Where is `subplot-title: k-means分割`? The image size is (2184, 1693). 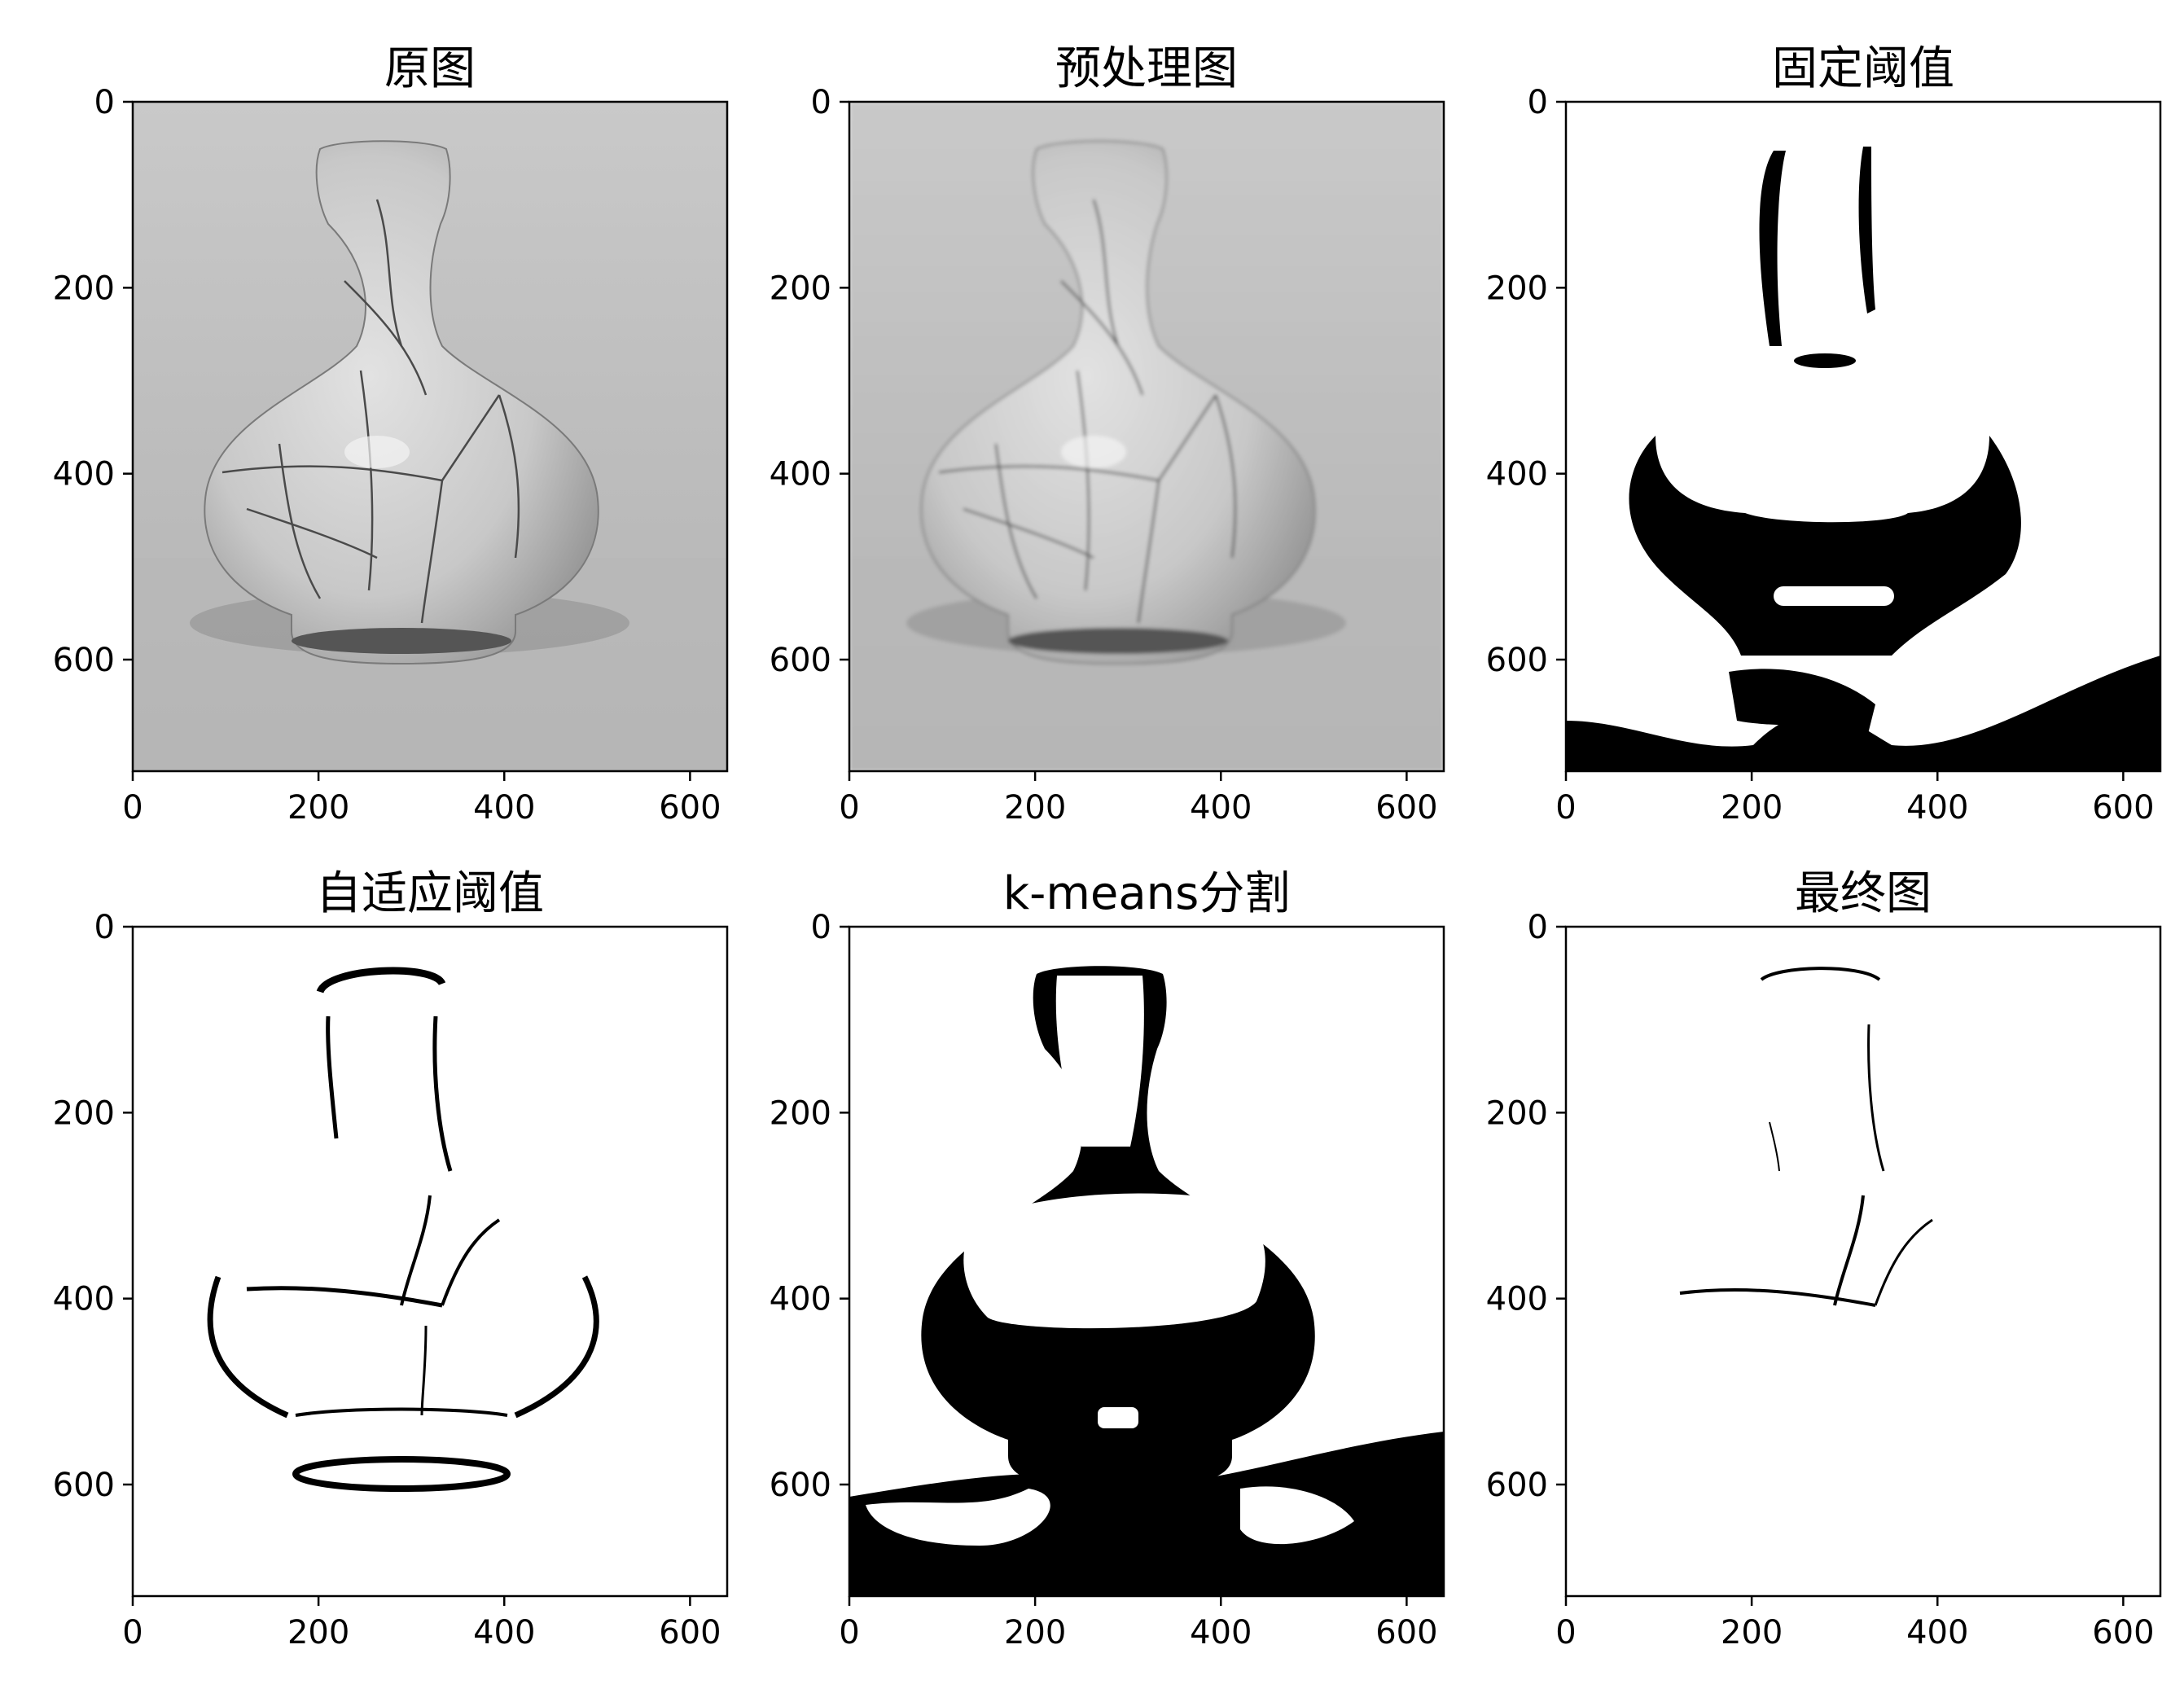
subplot-title: k-means分割 is located at coordinates (1147, 893).